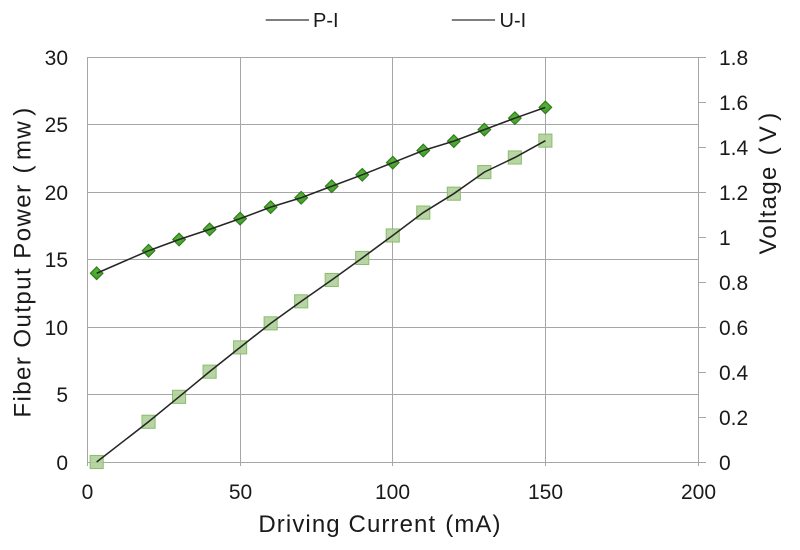 The width and height of the screenshot is (800, 550). What do you see at coordinates (733, 283) in the screenshot?
I see `svg-text: 0.8` at bounding box center [733, 283].